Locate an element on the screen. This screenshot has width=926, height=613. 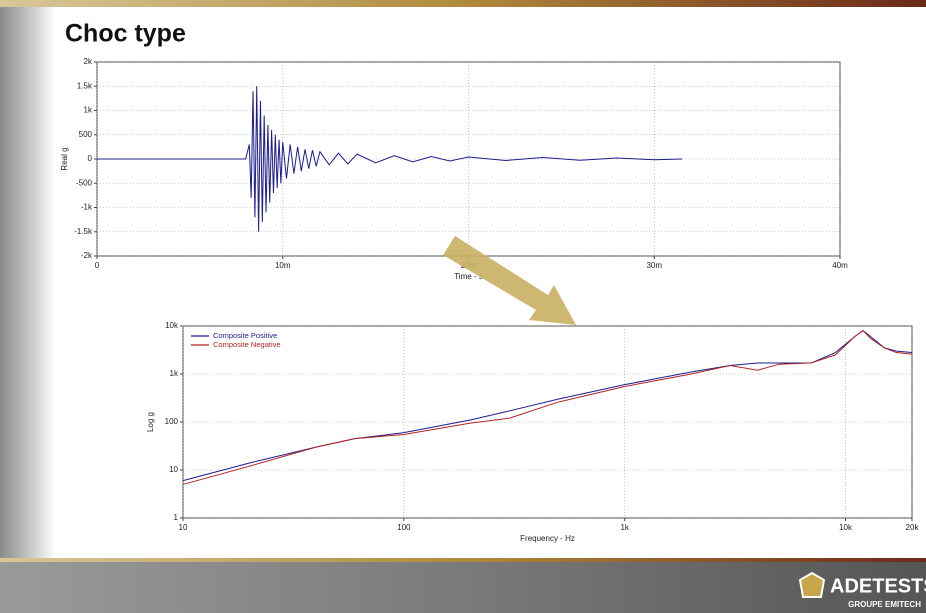
logo-name: ADETESTS is located at coordinates (878, 586).